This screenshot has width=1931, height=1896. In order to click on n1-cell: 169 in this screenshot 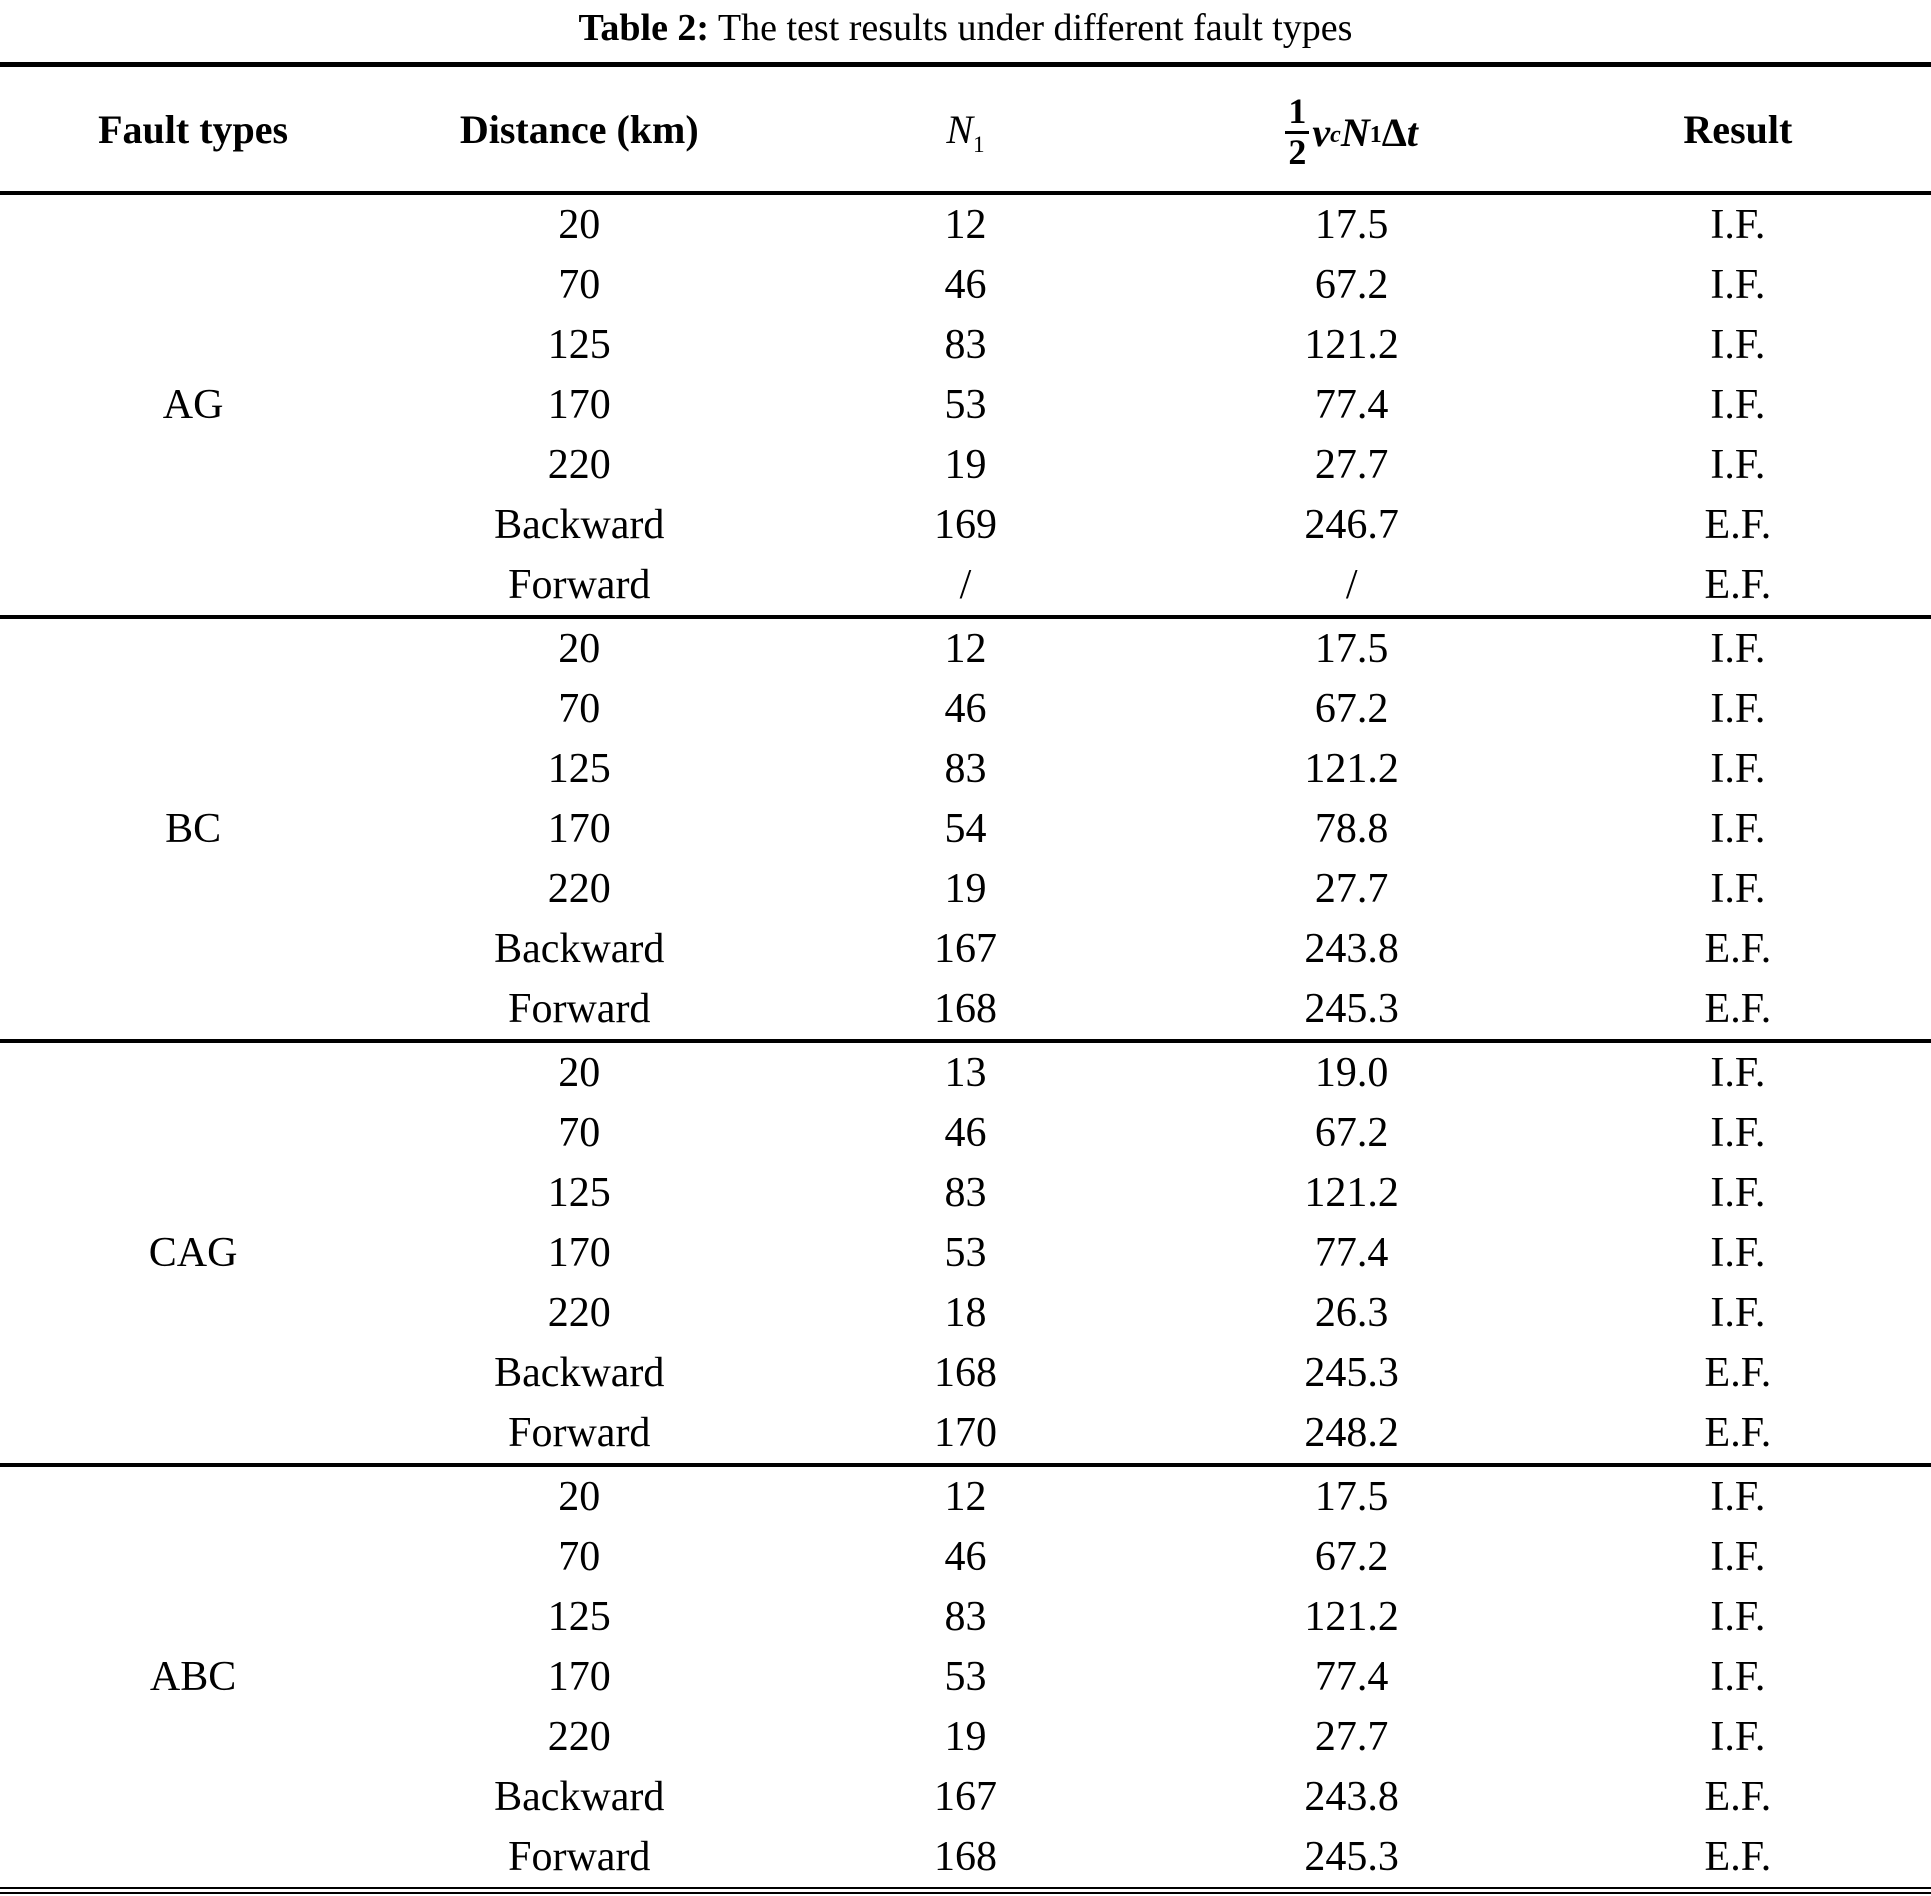, I will do `click(965, 525)`.